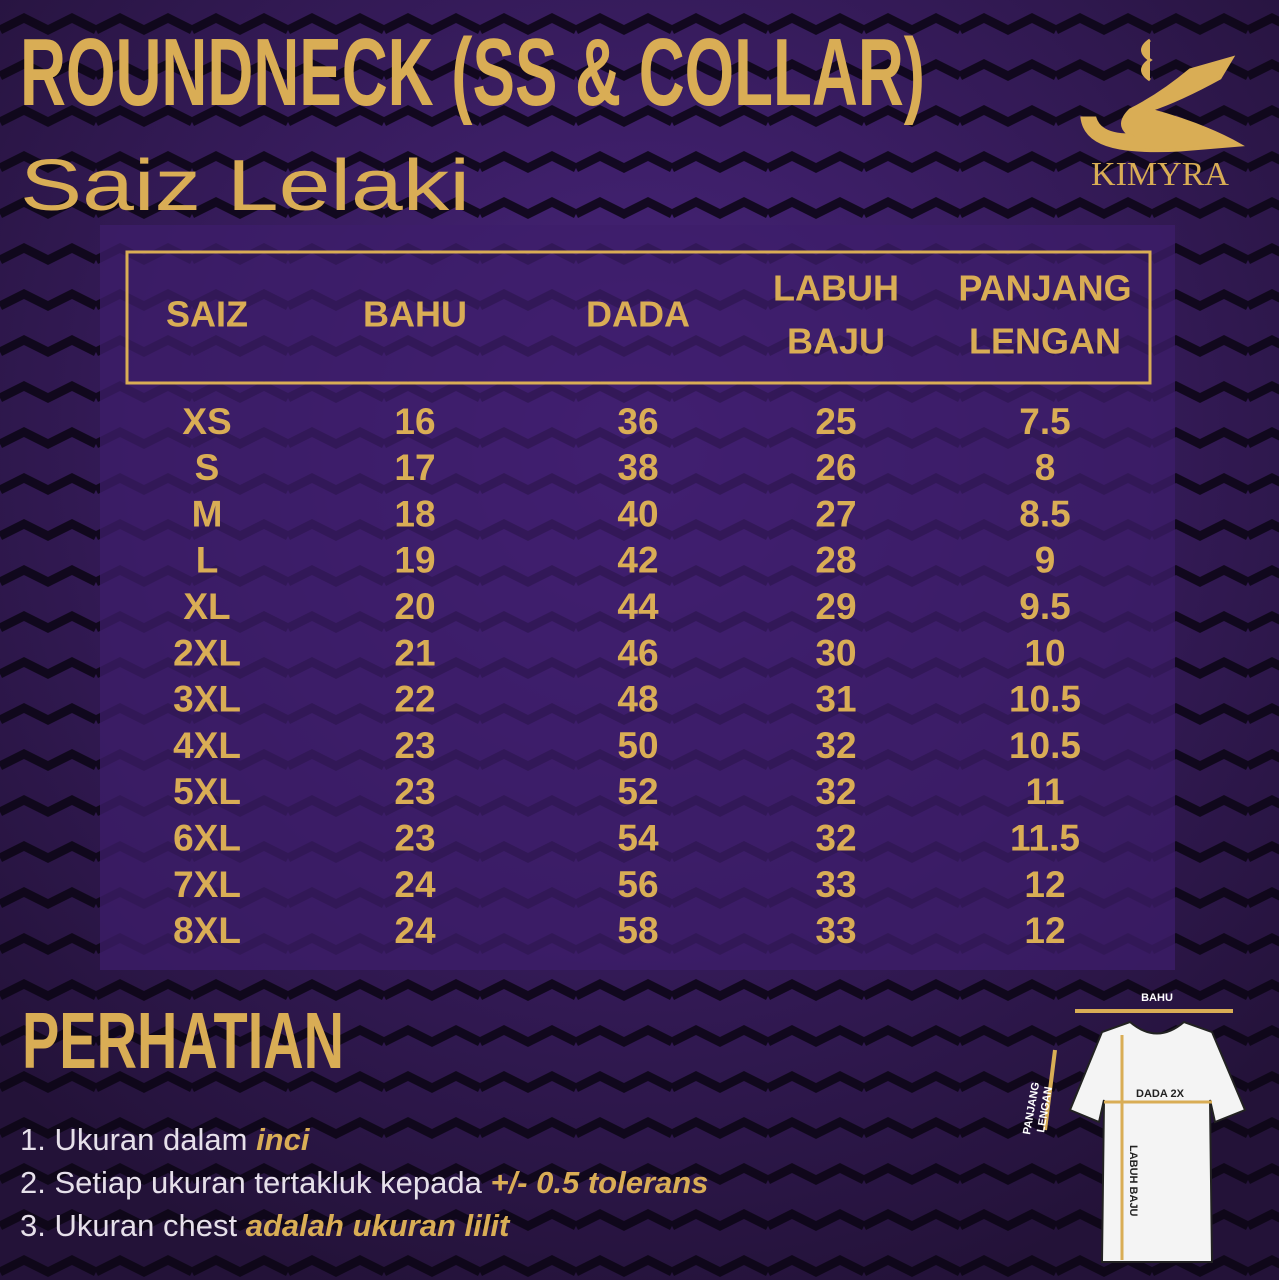 This screenshot has width=1279, height=1280. Describe the element at coordinates (637, 884) in the screenshot. I see `measurement: 56` at that location.